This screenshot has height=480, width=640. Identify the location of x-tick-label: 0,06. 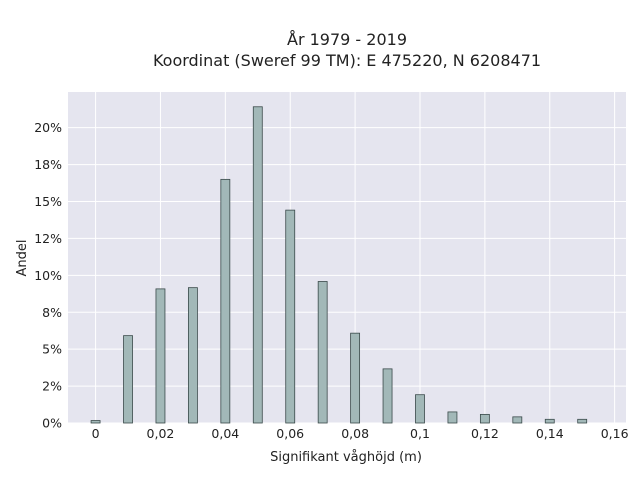
(290, 433).